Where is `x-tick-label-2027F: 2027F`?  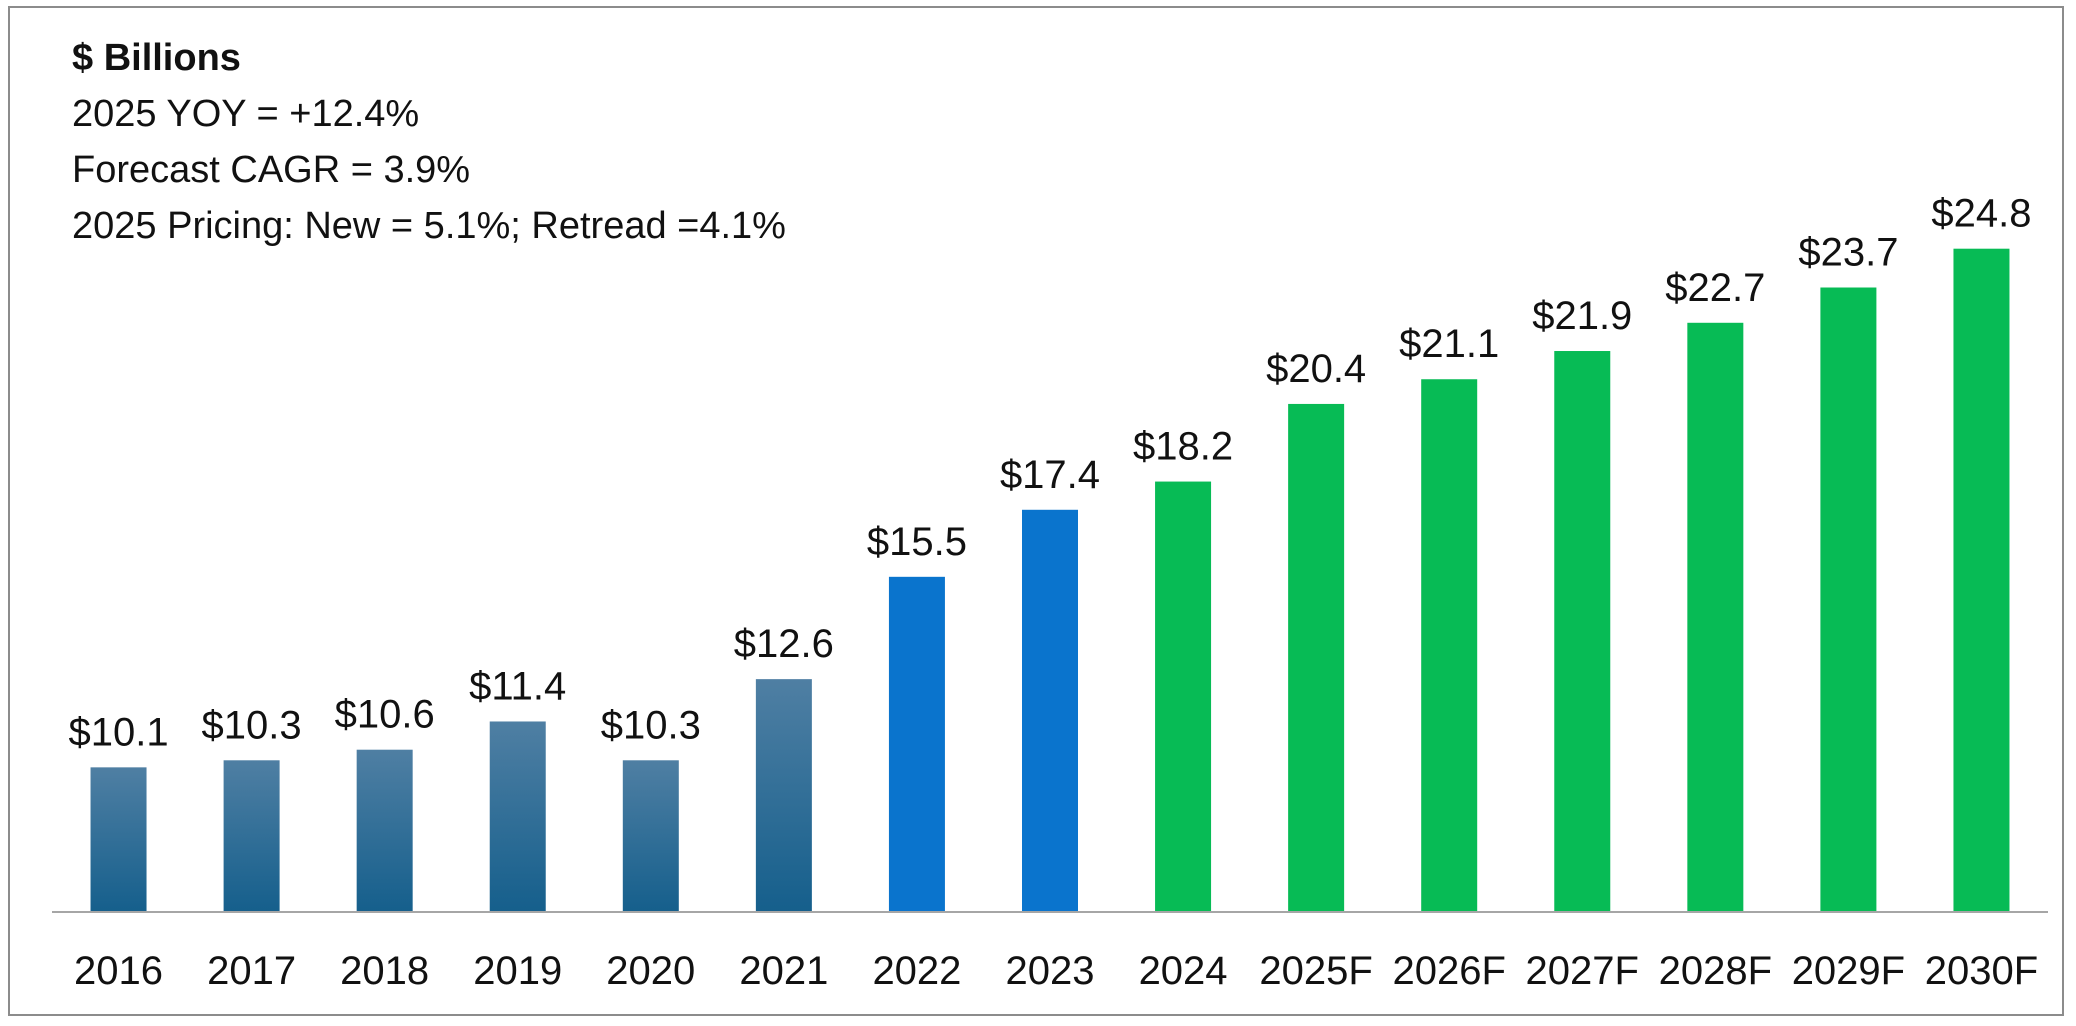
x-tick-label-2027F: 2027F is located at coordinates (1582, 971).